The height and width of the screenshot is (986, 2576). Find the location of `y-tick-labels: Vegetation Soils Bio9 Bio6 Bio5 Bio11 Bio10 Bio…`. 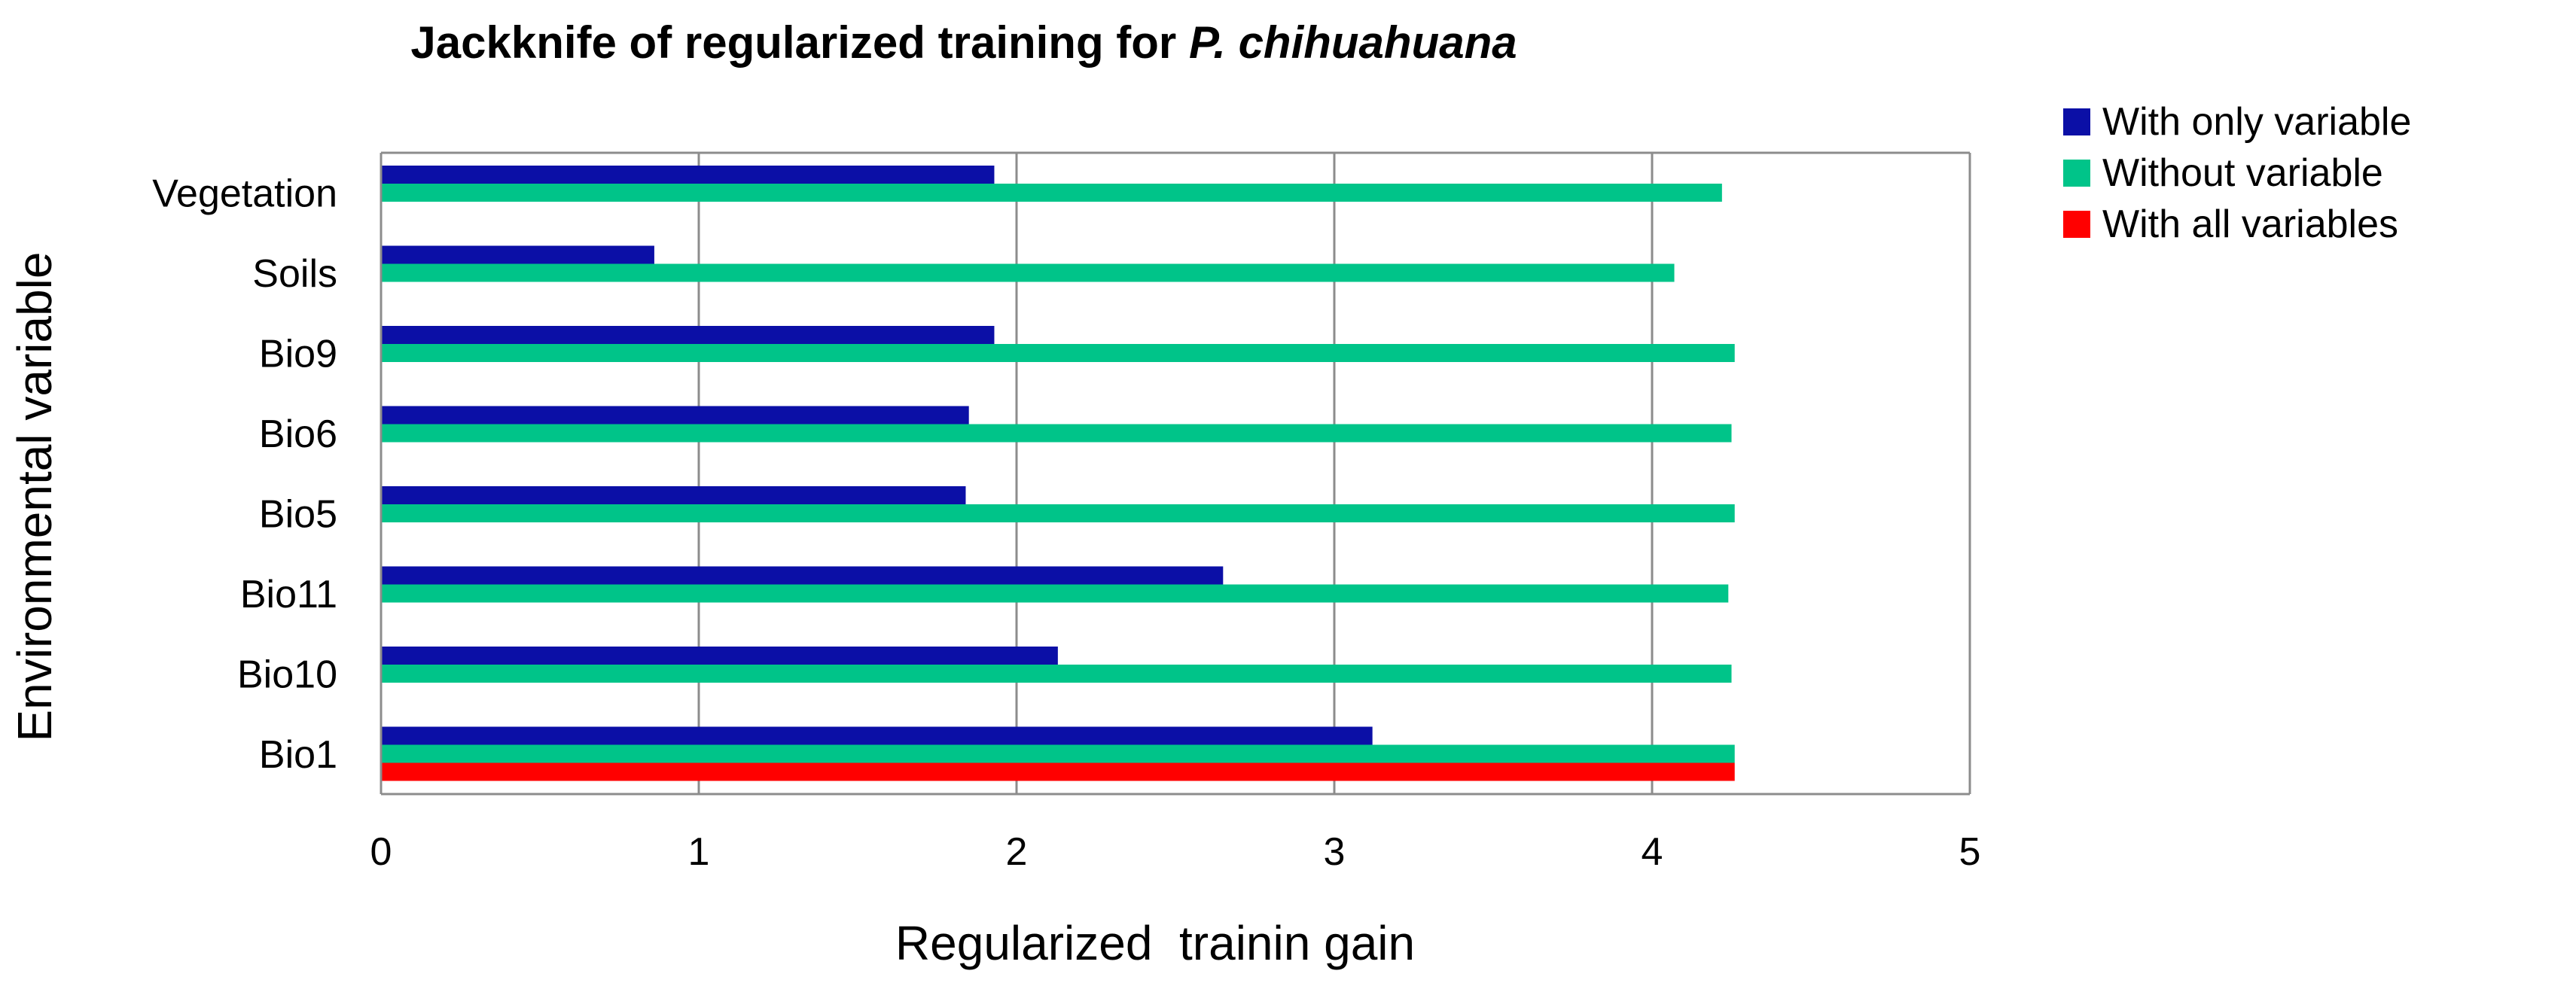

y-tick-labels: Vegetation Soils Bio9 Bio6 Bio5 Bio11 Bio10 Bio… is located at coordinates (244, 474).